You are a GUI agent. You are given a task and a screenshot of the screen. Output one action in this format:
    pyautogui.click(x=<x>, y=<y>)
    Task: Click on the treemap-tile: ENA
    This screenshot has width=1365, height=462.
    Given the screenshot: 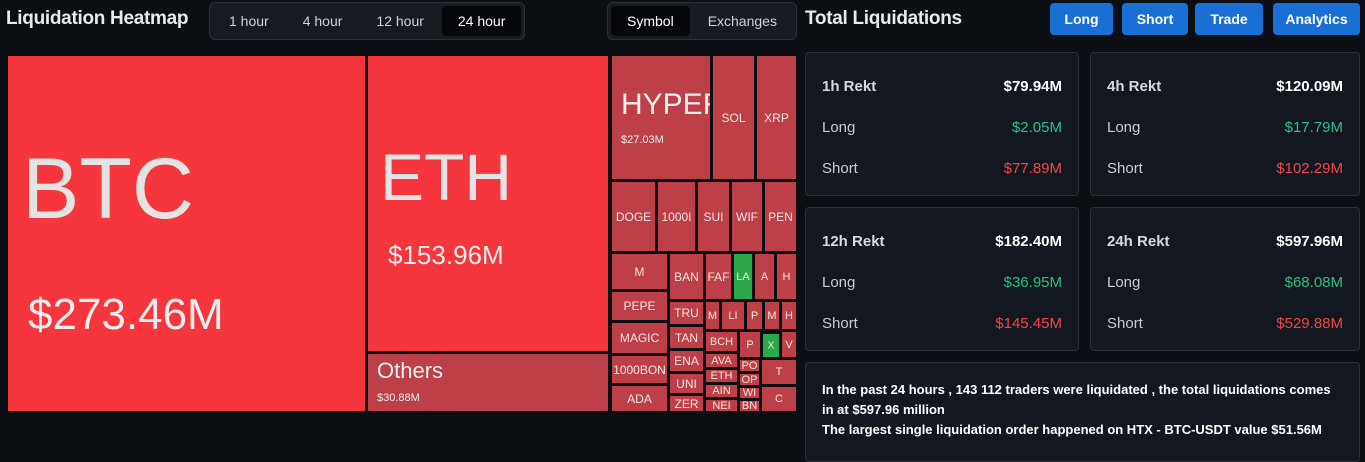 What is the action you would take?
    pyautogui.click(x=686, y=361)
    